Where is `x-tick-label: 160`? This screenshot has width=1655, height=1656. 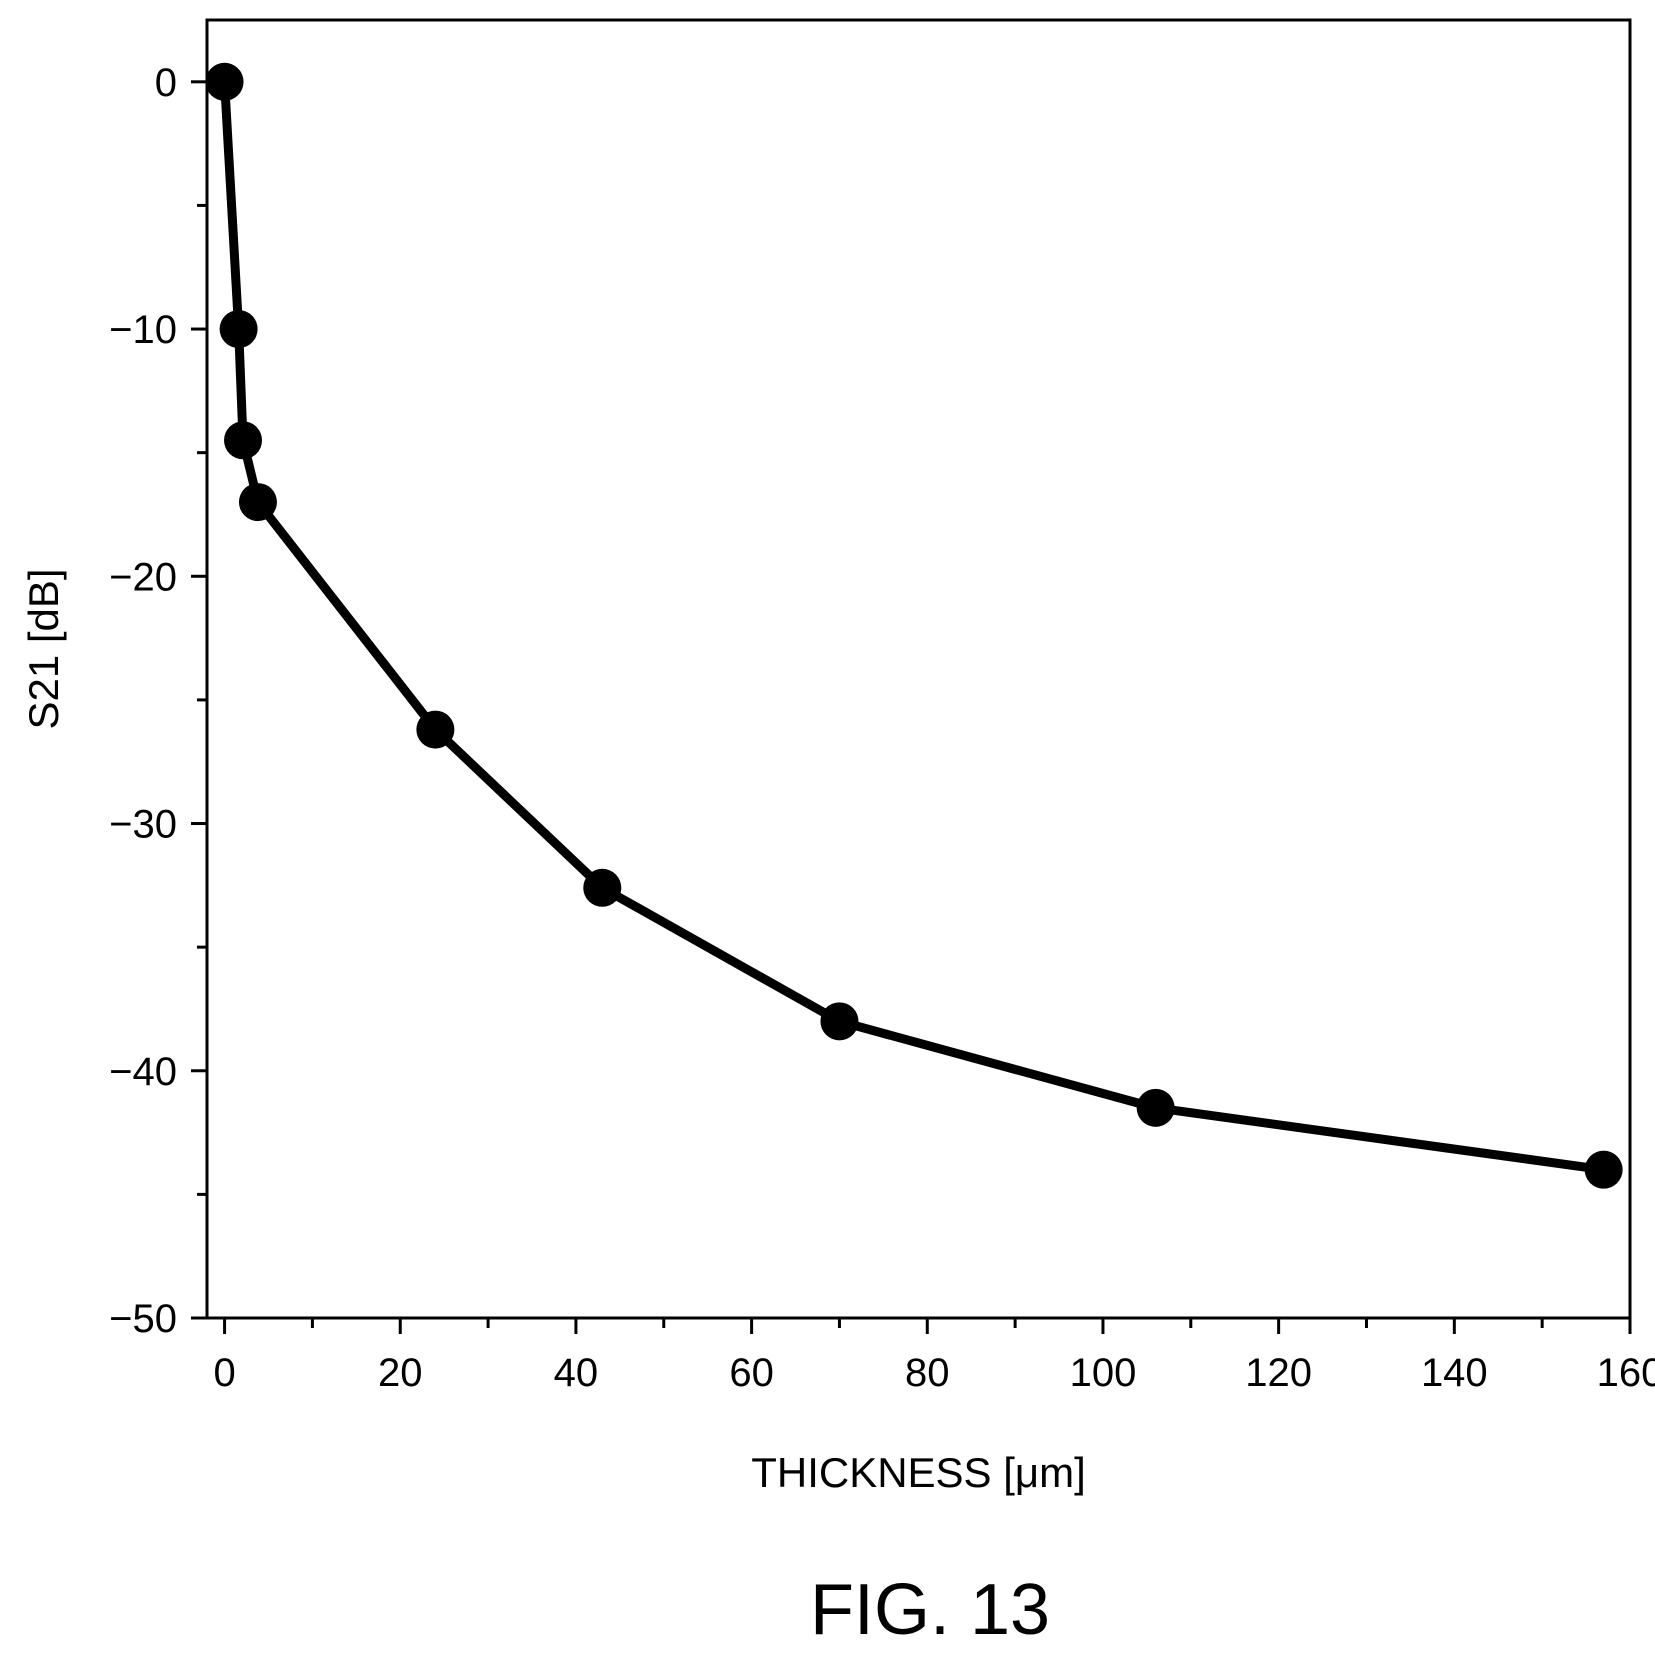
x-tick-label: 160 is located at coordinates (1626, 1373).